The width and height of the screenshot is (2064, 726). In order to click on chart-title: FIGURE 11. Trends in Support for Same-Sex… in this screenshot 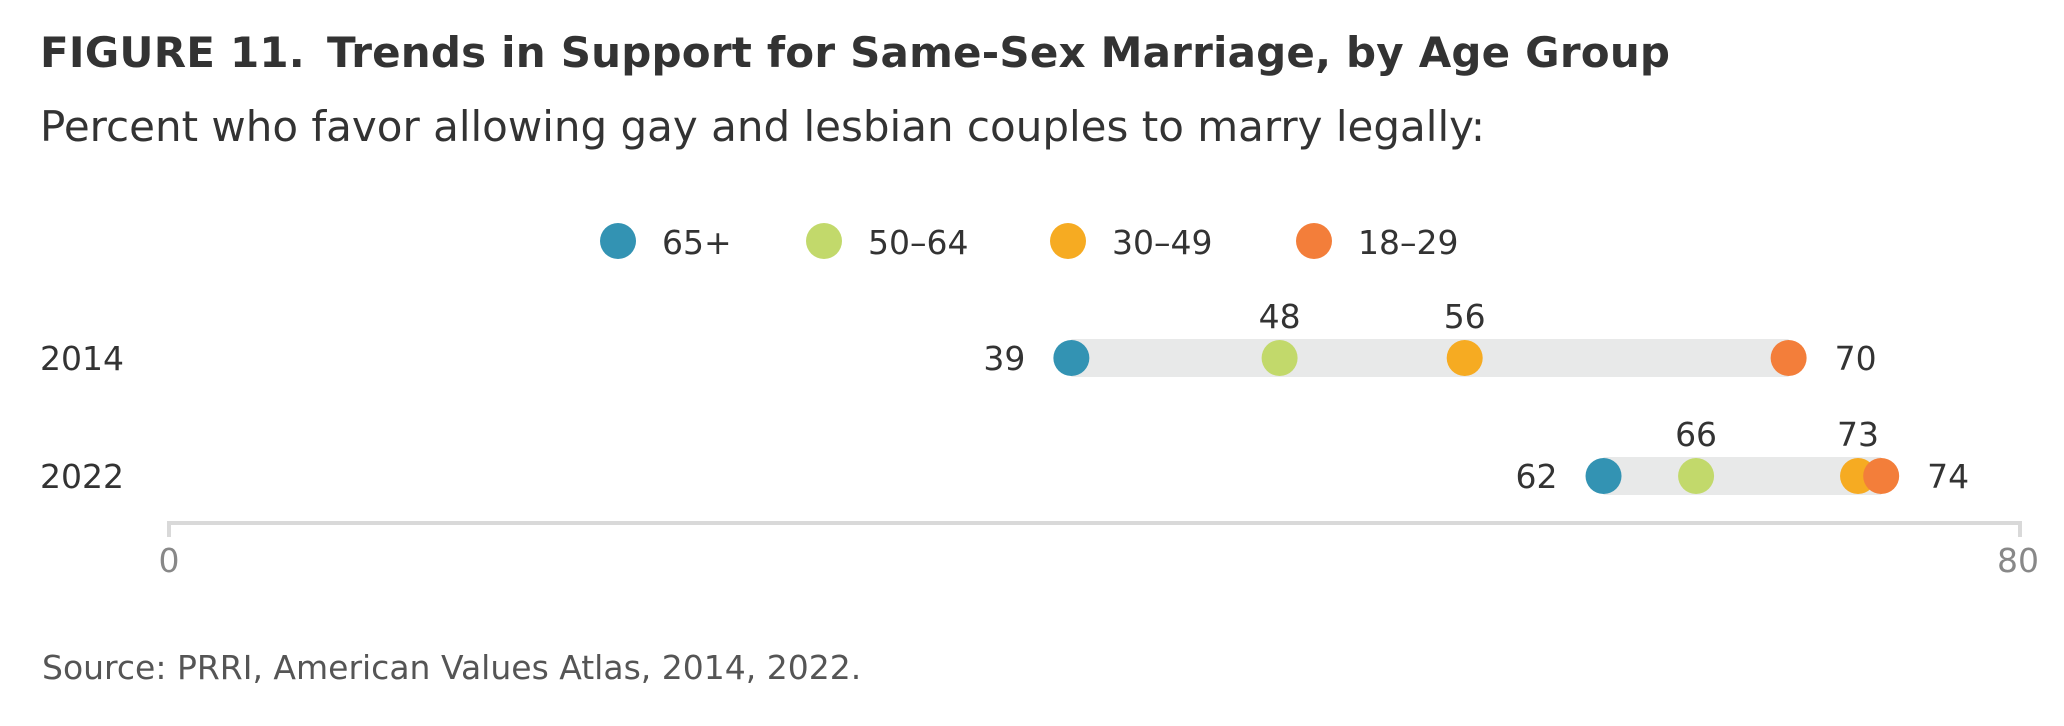, I will do `click(855, 52)`.